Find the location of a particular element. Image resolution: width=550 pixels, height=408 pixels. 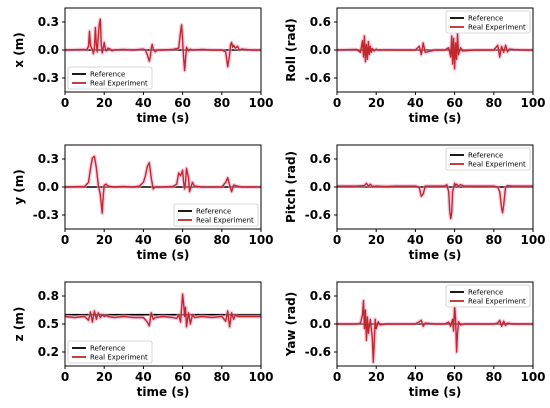

y-axis-label: z (m) is located at coordinates (19, 324).